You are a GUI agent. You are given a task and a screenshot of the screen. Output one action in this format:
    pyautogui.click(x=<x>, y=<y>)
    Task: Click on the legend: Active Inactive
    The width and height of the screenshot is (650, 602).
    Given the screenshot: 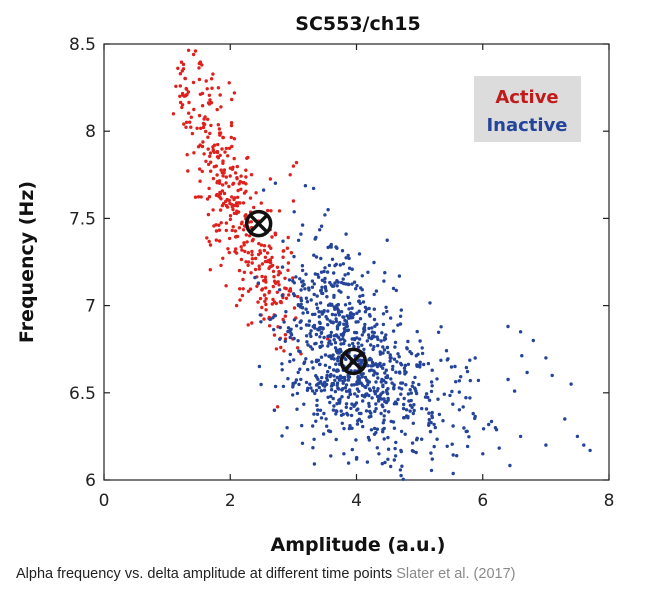 What is the action you would take?
    pyautogui.click(x=527, y=109)
    